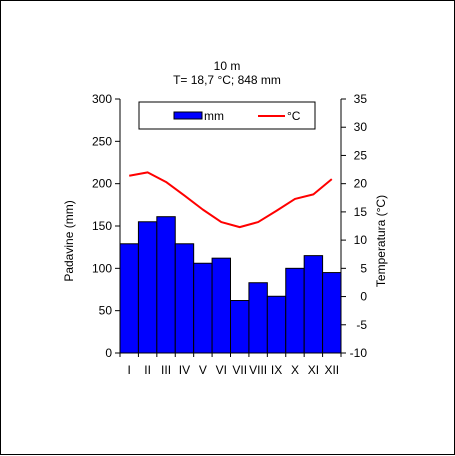 The image size is (455, 456). What do you see at coordinates (108, 353) in the screenshot?
I see `y-tick-label-0: 0` at bounding box center [108, 353].